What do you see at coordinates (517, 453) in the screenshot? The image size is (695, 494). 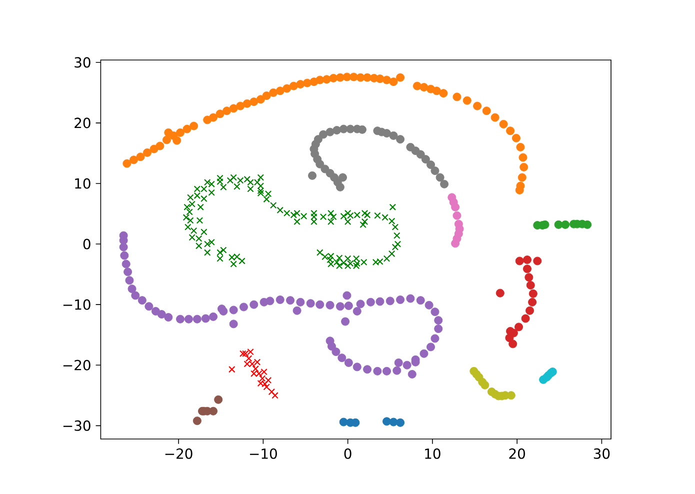 I see `x-tick-label: 20` at bounding box center [517, 453].